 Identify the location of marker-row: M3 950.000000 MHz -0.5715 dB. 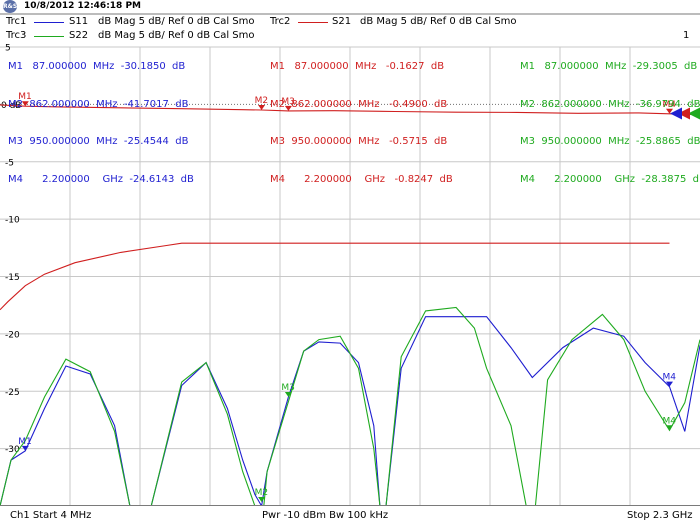
(359, 141).